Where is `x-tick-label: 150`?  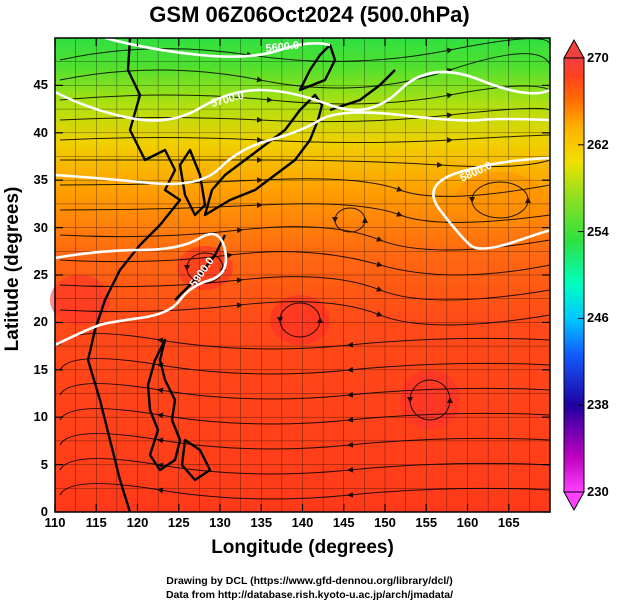 x-tick-label: 150 is located at coordinates (385, 522).